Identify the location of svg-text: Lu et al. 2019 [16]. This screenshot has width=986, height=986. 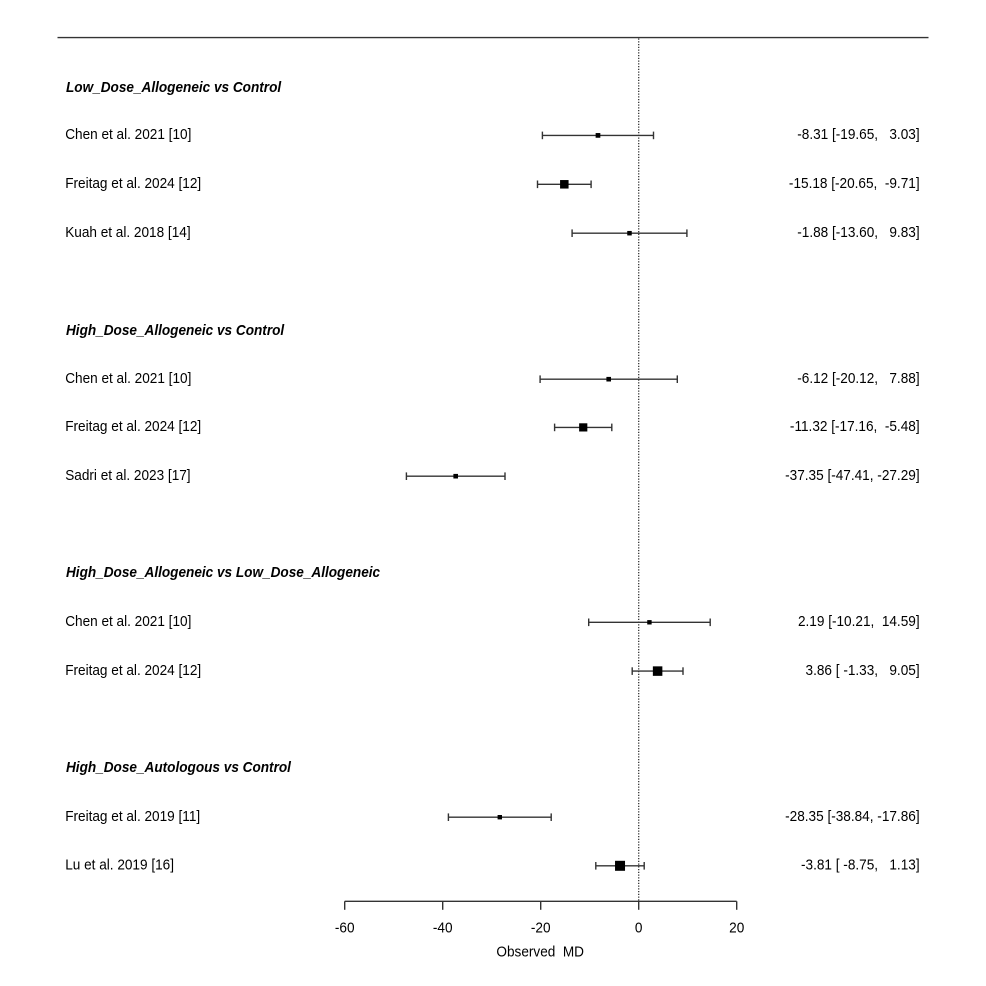
(119, 864).